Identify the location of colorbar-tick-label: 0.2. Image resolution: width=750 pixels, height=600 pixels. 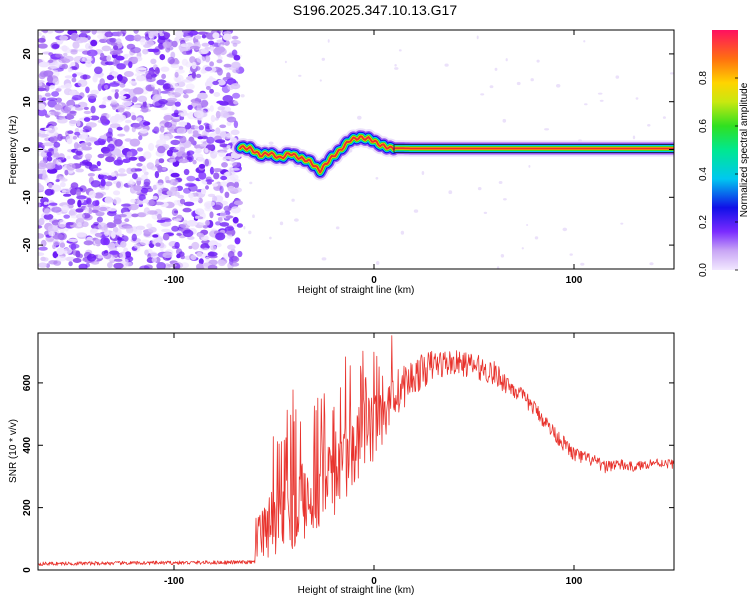
(703, 222).